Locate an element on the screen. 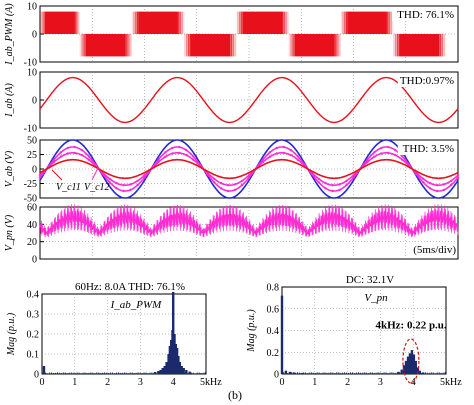 Image resolution: width=474 pixels, height=405 pixels. p1-ylabel: I_ab_PWM (A) is located at coordinates (9, 34).